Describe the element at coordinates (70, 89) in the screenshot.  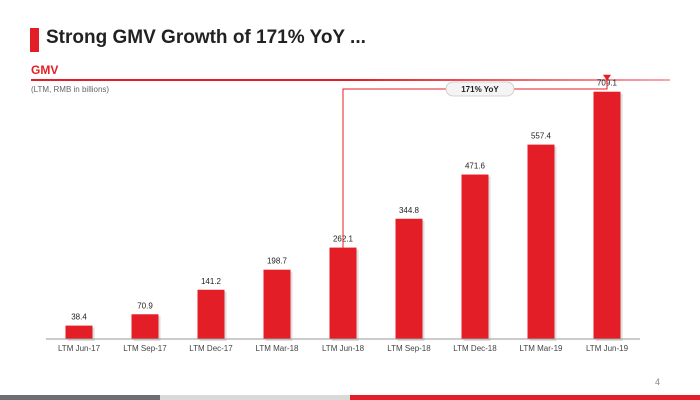
I see `units-note: (LTM, RMB in billions)` at that location.